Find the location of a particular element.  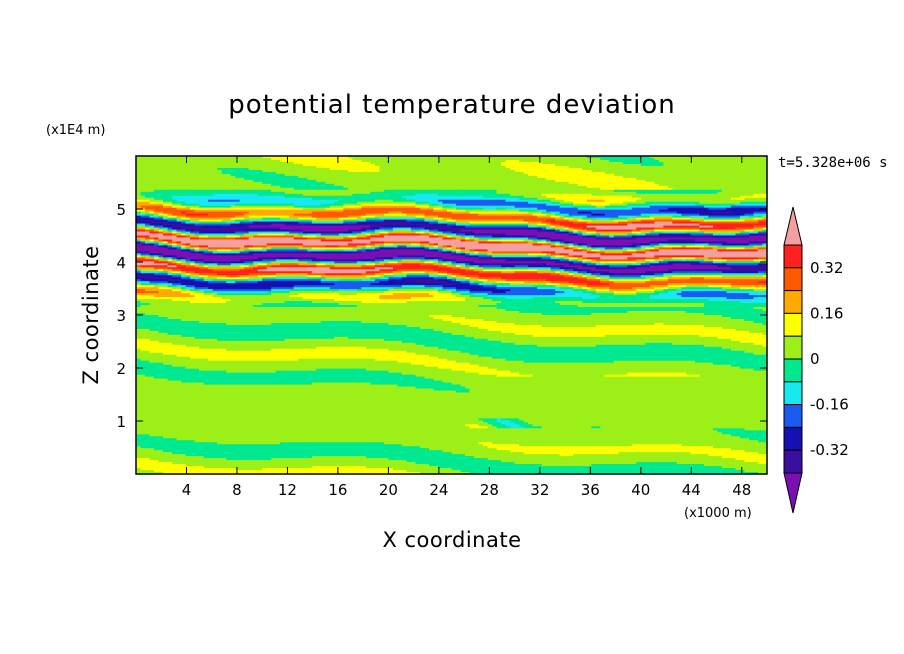

x-tick-label: 32 is located at coordinates (539, 490).